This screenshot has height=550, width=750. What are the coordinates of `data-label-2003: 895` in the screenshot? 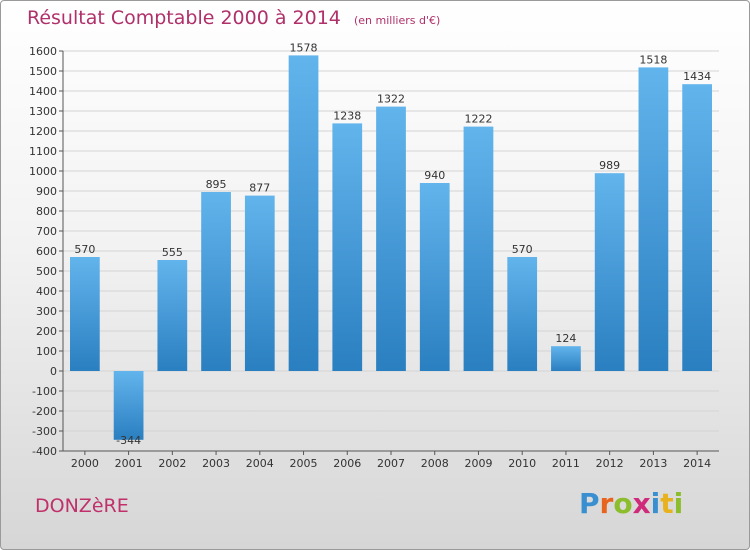 It's located at (216, 184).